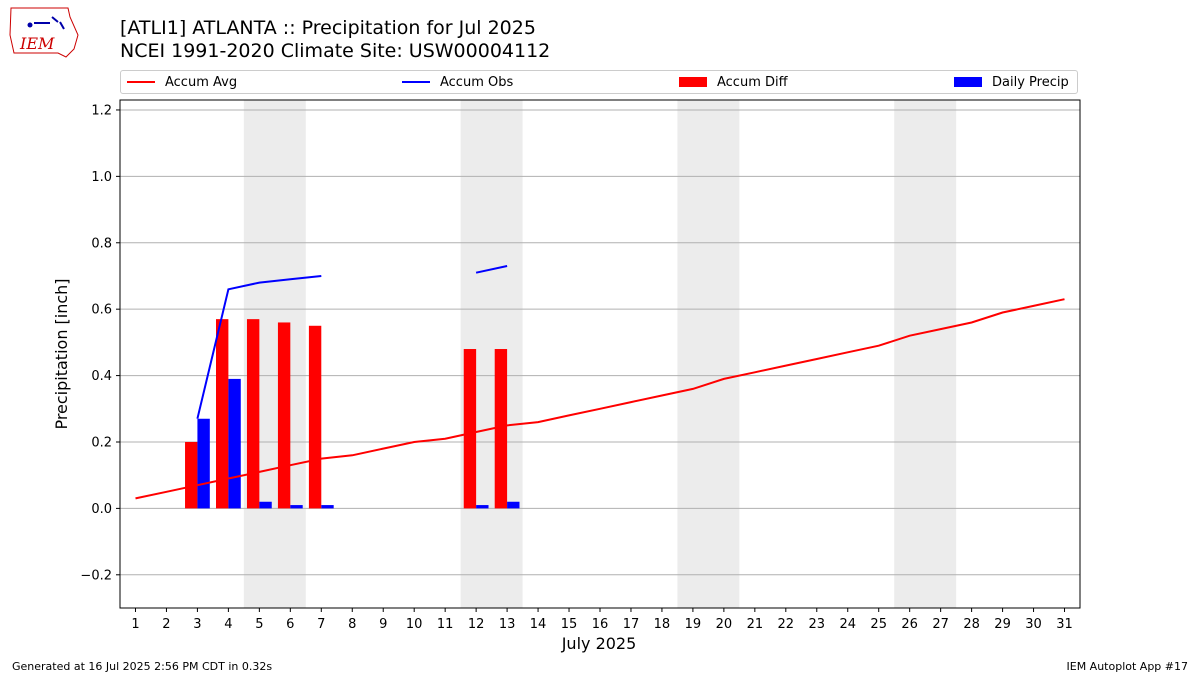 Image resolution: width=1200 pixels, height=675 pixels. What do you see at coordinates (352, 414) in the screenshot?
I see `bars` at bounding box center [352, 414].